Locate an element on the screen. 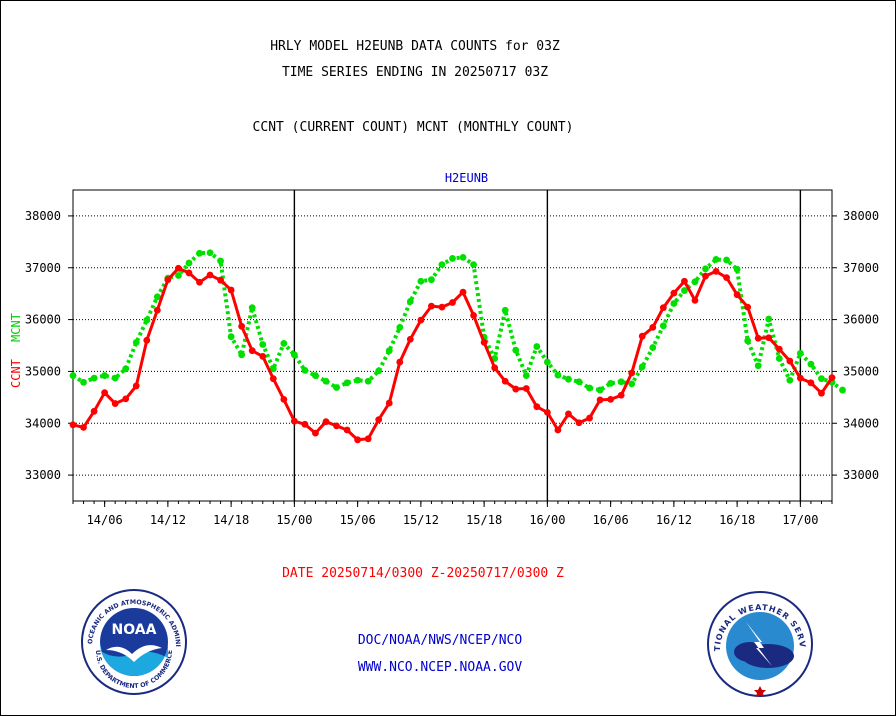  x-tick-label: 16/00 is located at coordinates (547, 520).